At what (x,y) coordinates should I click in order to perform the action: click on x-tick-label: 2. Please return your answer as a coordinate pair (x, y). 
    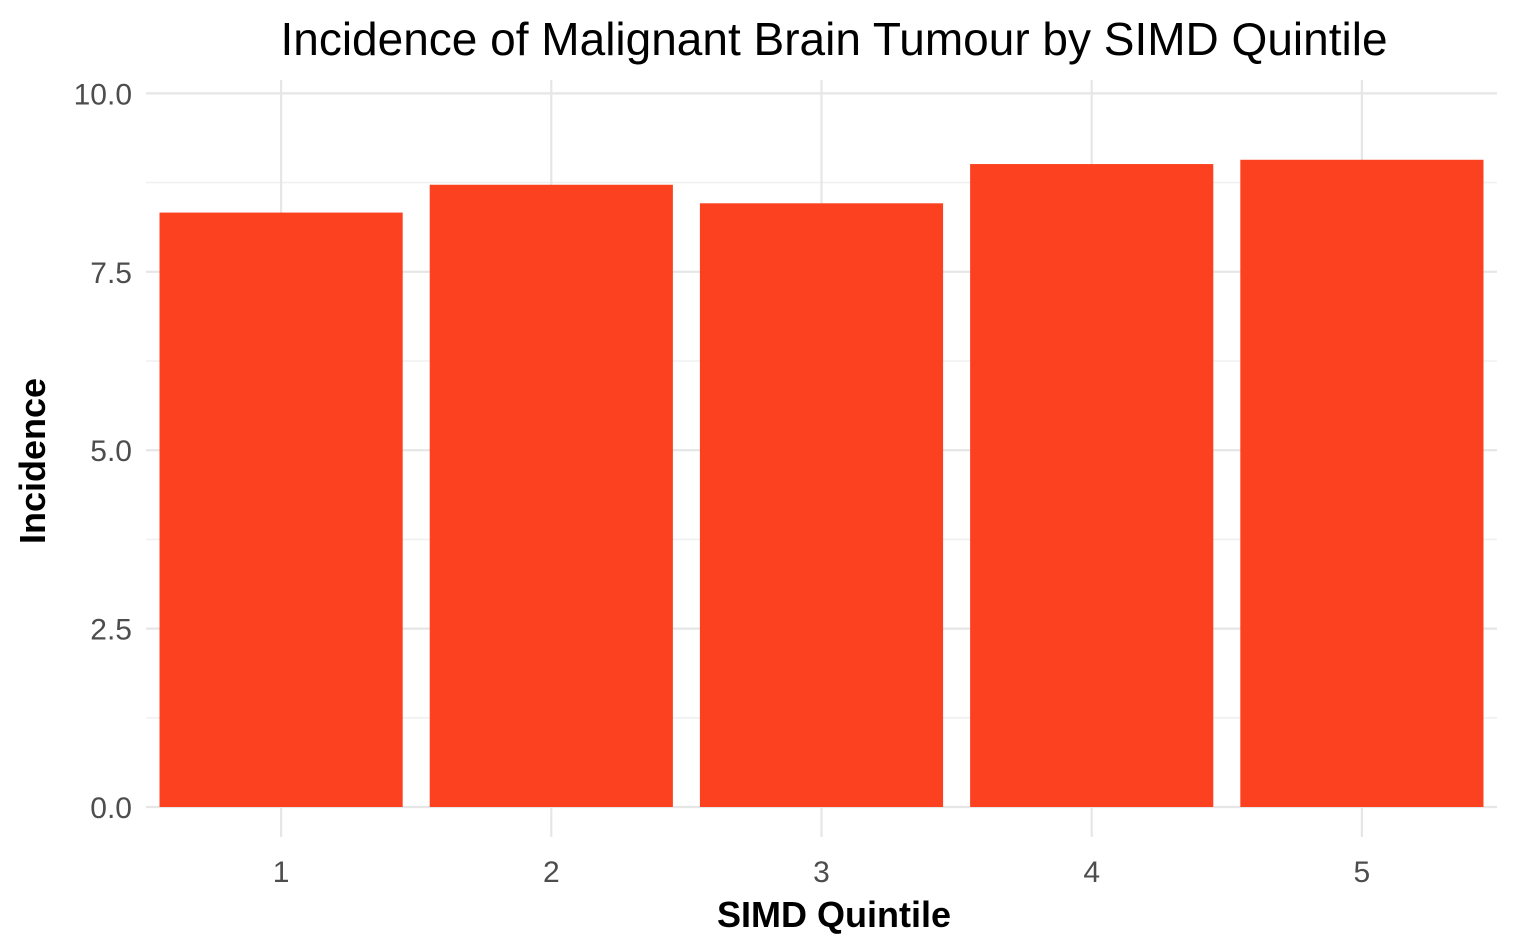
    Looking at the image, I should click on (551, 872).